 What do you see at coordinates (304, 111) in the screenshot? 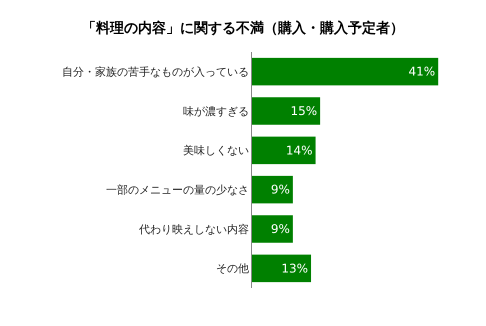
I see `data-label: 15%` at bounding box center [304, 111].